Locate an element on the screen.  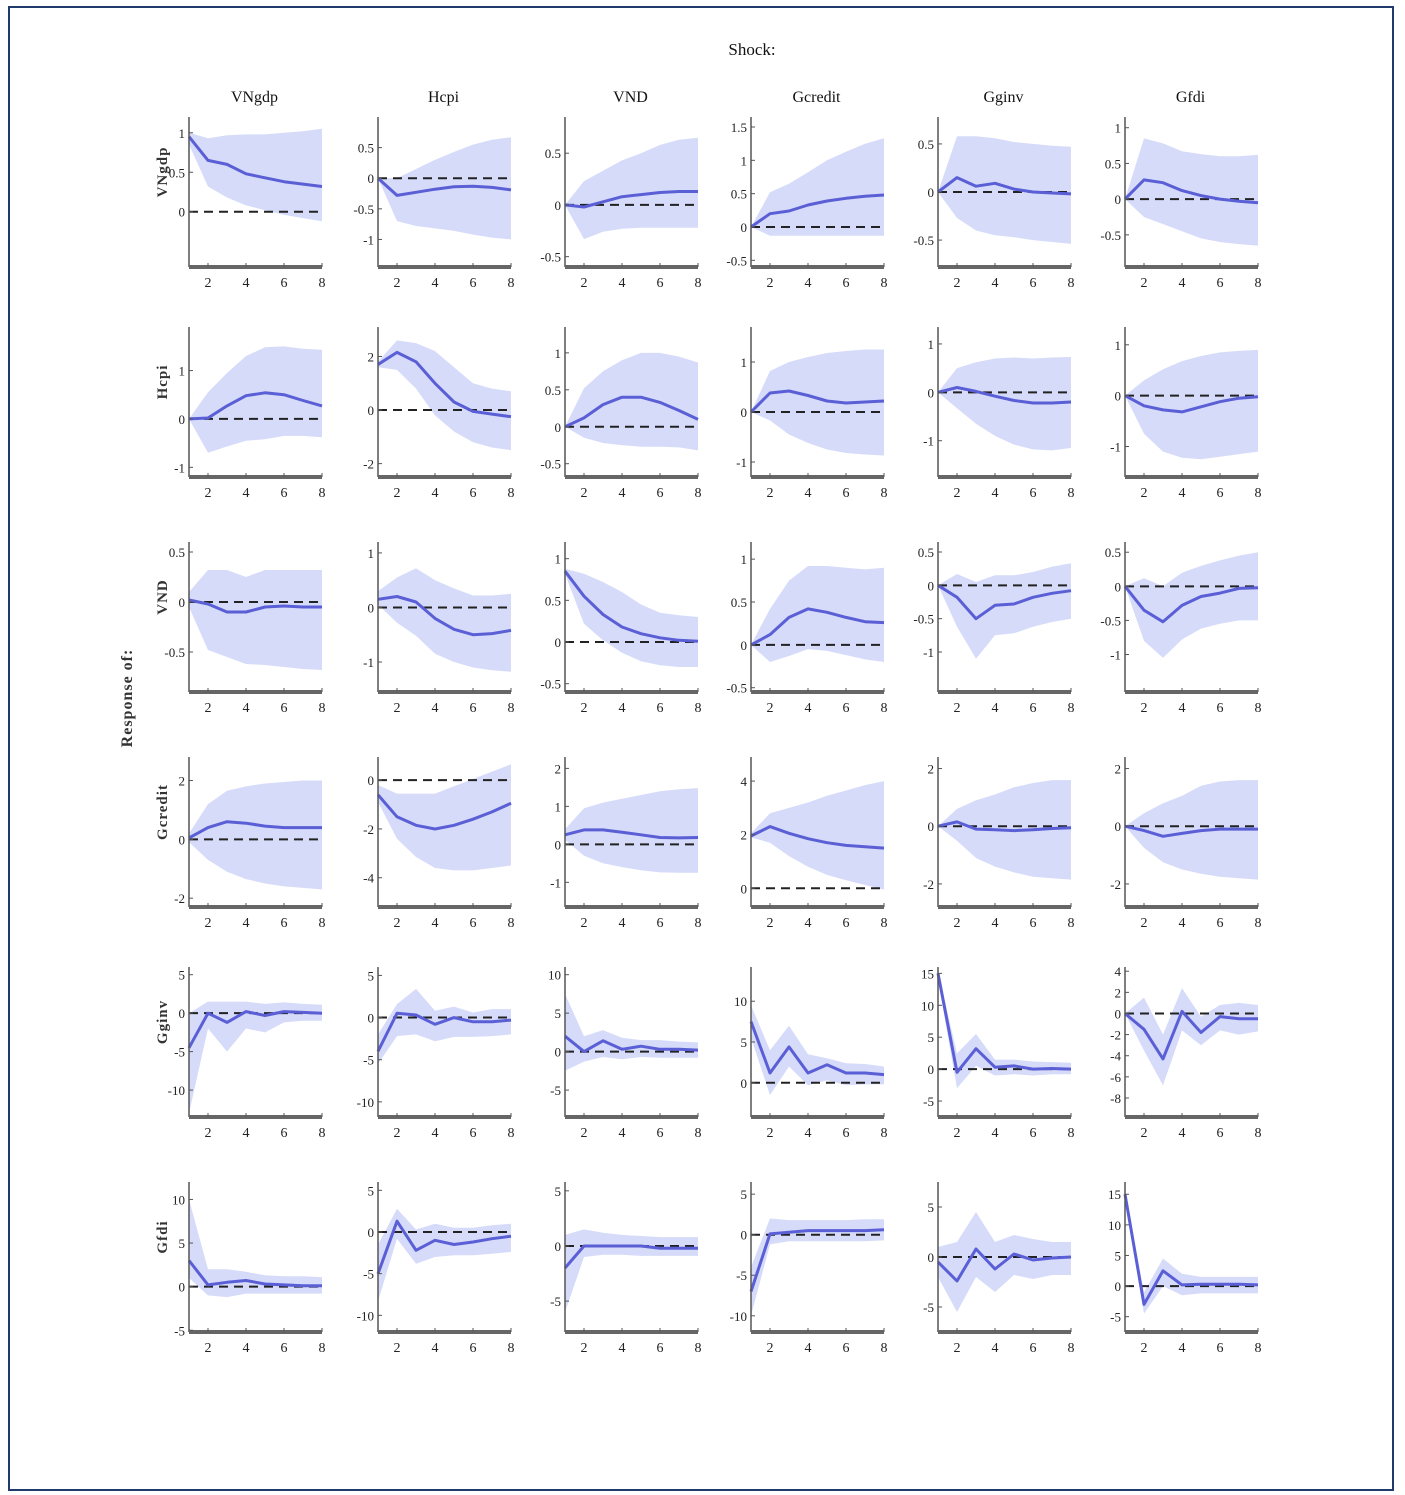
response-title: Response of: is located at coordinates (127, 698).